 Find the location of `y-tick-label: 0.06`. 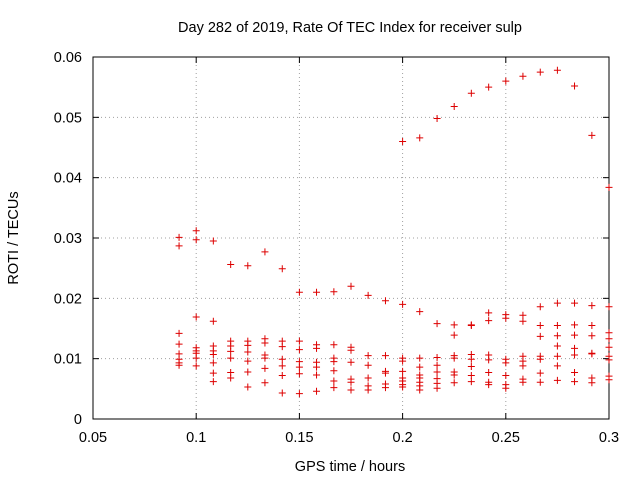

y-tick-label: 0.06 is located at coordinates (68, 58).